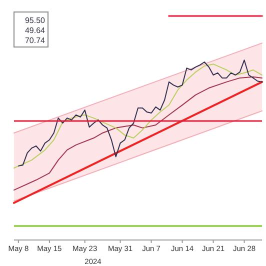 This screenshot has height=266, width=266. Describe the element at coordinates (35, 30) in the screenshot. I see `annotation: 49.64` at that location.